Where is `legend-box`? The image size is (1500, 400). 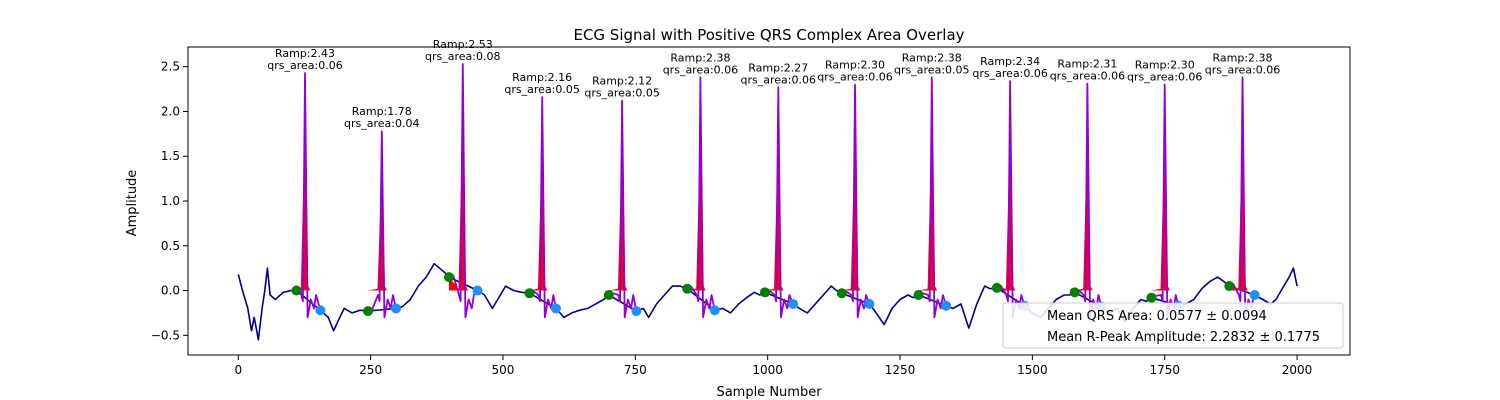
legend-box is located at coordinates (1173, 325).